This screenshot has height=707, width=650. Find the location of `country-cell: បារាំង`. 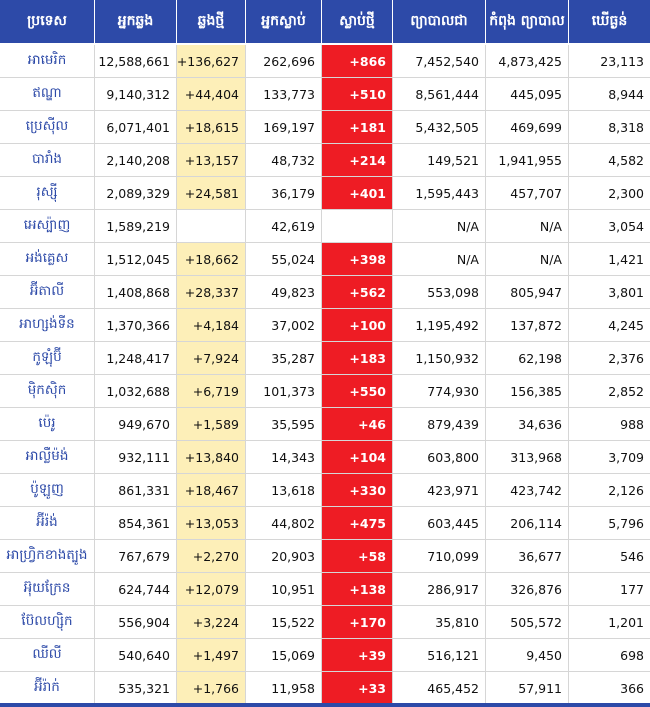

country-cell: បារាំង is located at coordinates (47, 160).